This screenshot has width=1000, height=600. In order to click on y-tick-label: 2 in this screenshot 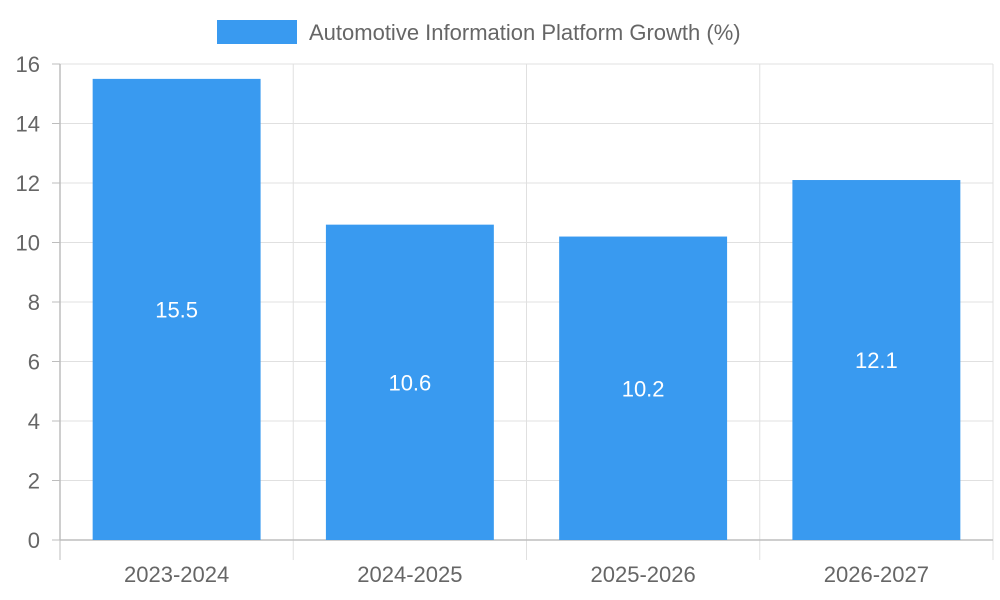, I will do `click(34, 481)`.